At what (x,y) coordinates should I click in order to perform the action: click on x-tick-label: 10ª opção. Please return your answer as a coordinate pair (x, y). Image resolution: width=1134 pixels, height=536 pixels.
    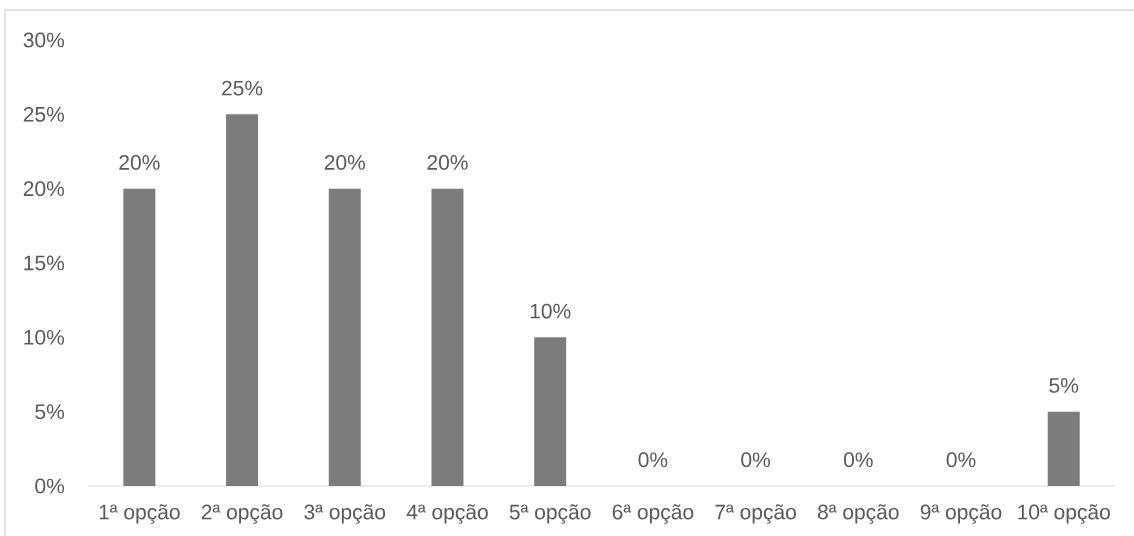
    Looking at the image, I should click on (1064, 514).